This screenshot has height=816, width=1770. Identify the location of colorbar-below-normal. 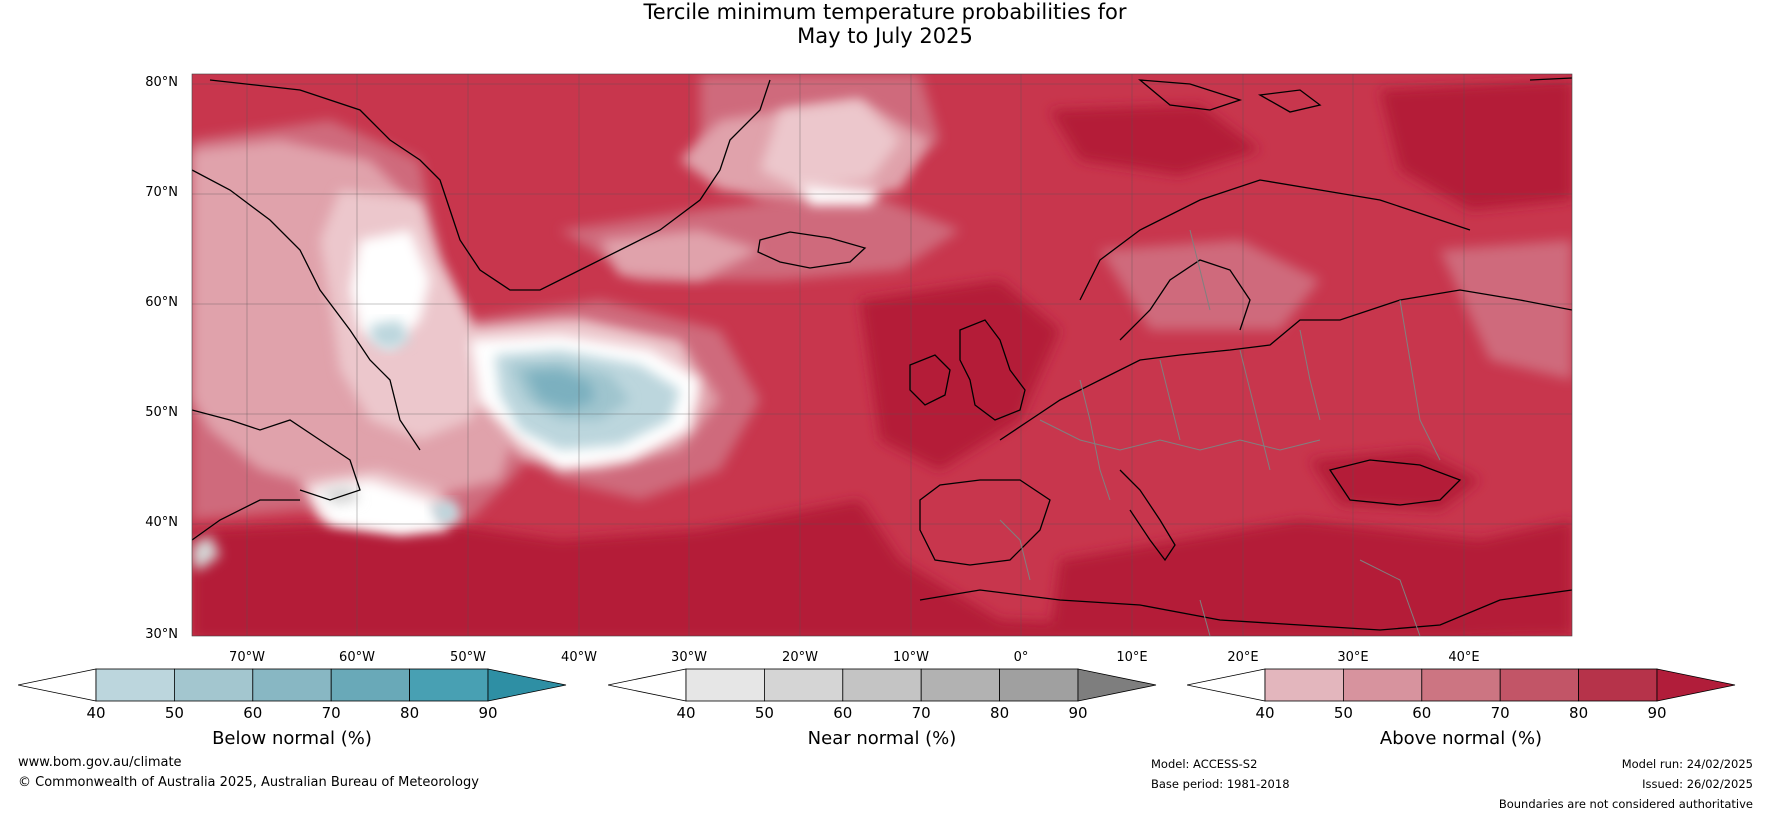
(292, 685).